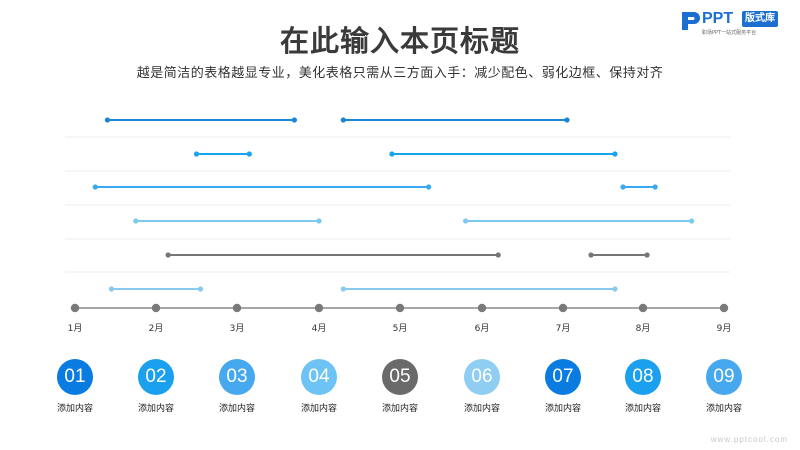 The width and height of the screenshot is (800, 450). What do you see at coordinates (643, 328) in the screenshot?
I see `month-label: 8月` at bounding box center [643, 328].